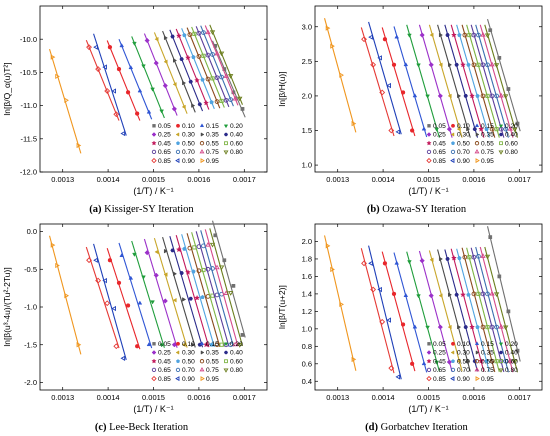 Image resolution: width=550 pixels, height=436 pixels. Describe the element at coordinates (282, 307) in the screenshot. I see `y-axis-label: ln[β/T(u+2)]` at that location.